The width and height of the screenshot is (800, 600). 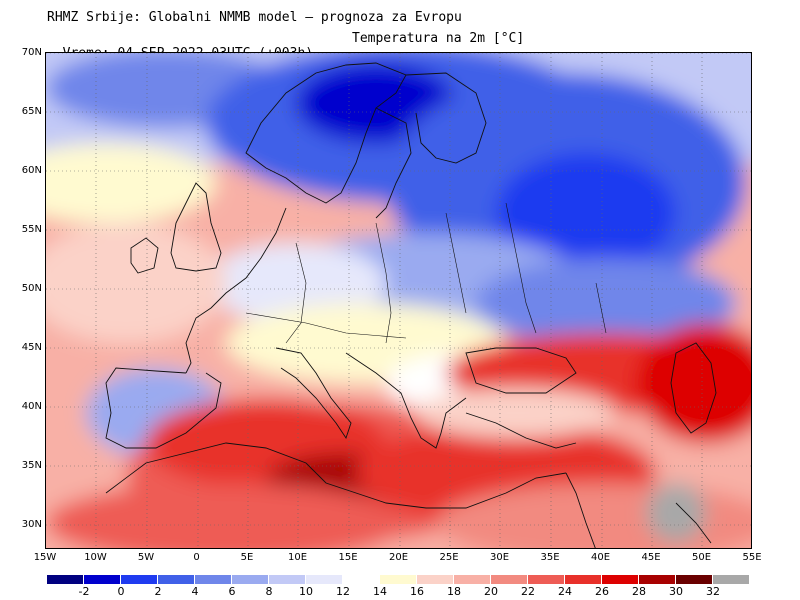 What do you see at coordinates (31, 52) in the screenshot?
I see `lat-tick-label: 70N` at bounding box center [31, 52].